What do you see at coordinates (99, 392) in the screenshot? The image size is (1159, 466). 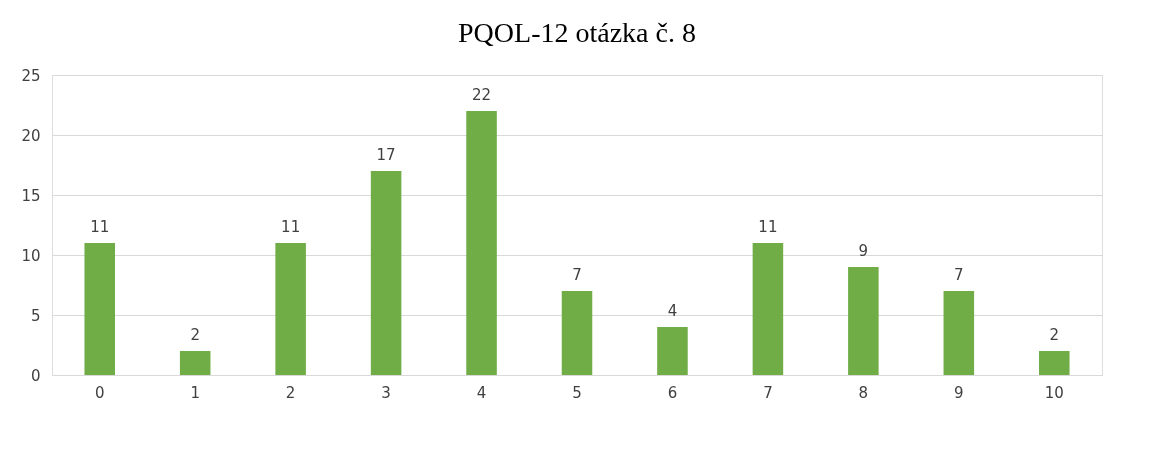 I see `x-tick-label: 0` at bounding box center [99, 392].